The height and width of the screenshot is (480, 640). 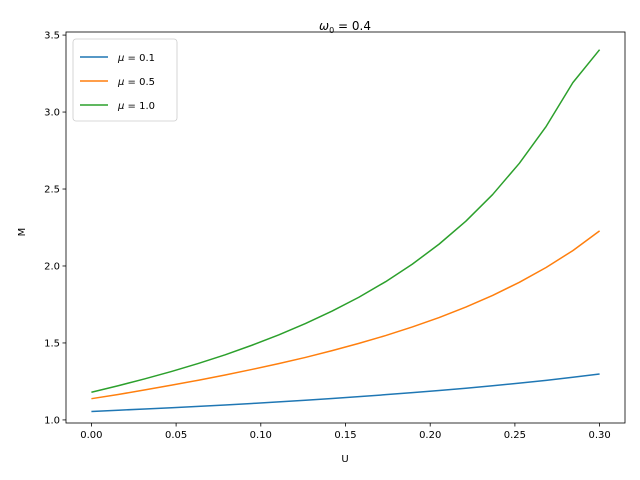 What do you see at coordinates (55, 228) in the screenshot?
I see `y-axis: 1.0 1.5 2.0 2.5 3.0 3.5` at bounding box center [55, 228].